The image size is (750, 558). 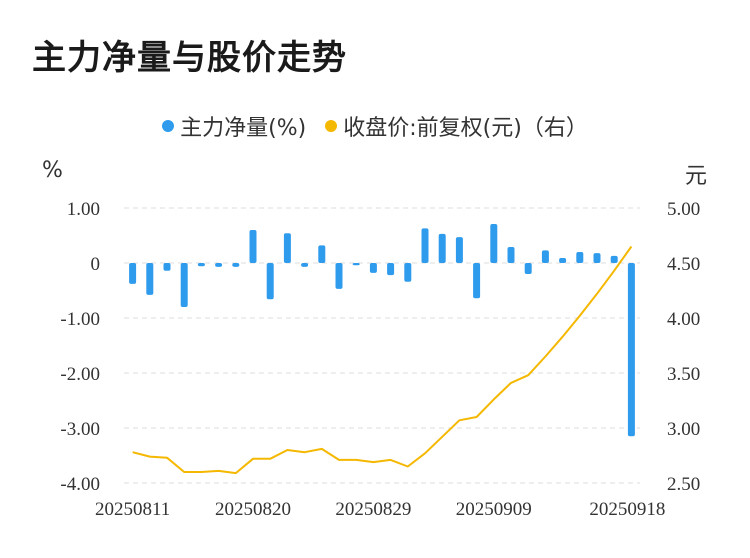 I want to click on right-tick-label: 3.00, so click(x=683, y=429).